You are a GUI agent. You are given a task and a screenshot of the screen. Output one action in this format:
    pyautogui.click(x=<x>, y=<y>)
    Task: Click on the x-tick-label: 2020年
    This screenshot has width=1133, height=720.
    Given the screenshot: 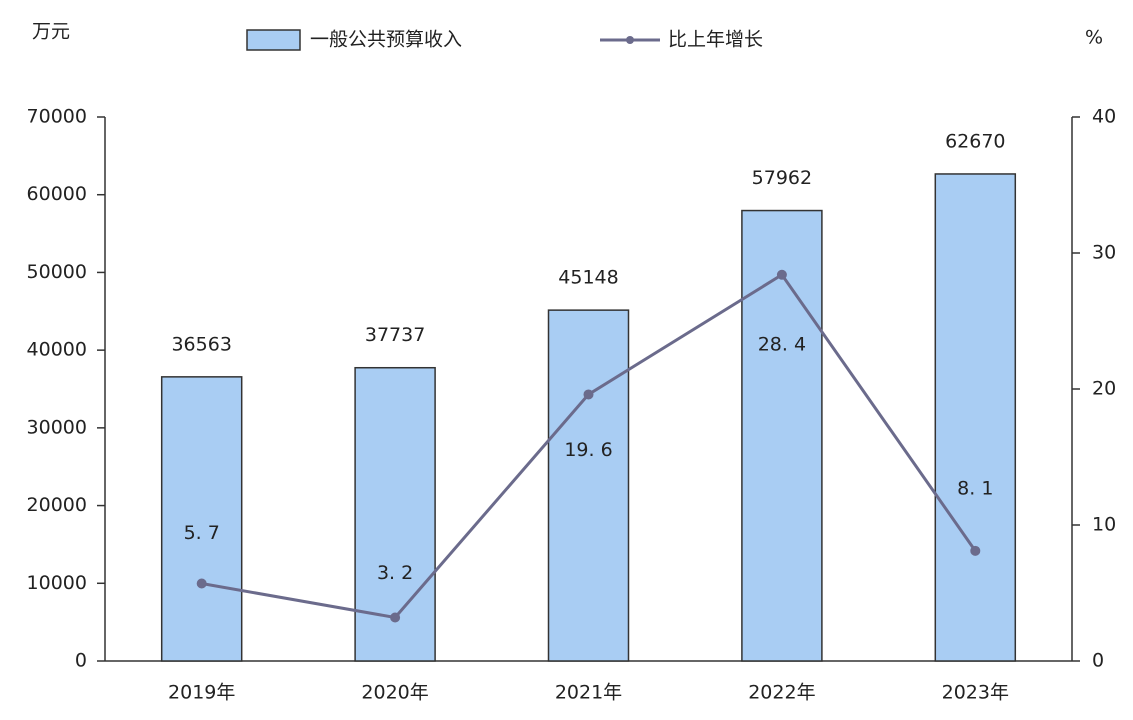 What is the action you would take?
    pyautogui.click(x=394, y=693)
    